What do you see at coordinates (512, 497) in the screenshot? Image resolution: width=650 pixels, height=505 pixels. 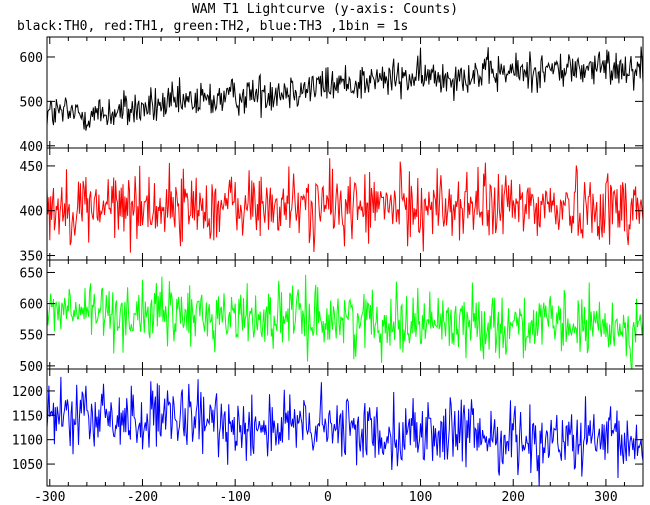 I see `x-tick-label: 200` at bounding box center [512, 497].